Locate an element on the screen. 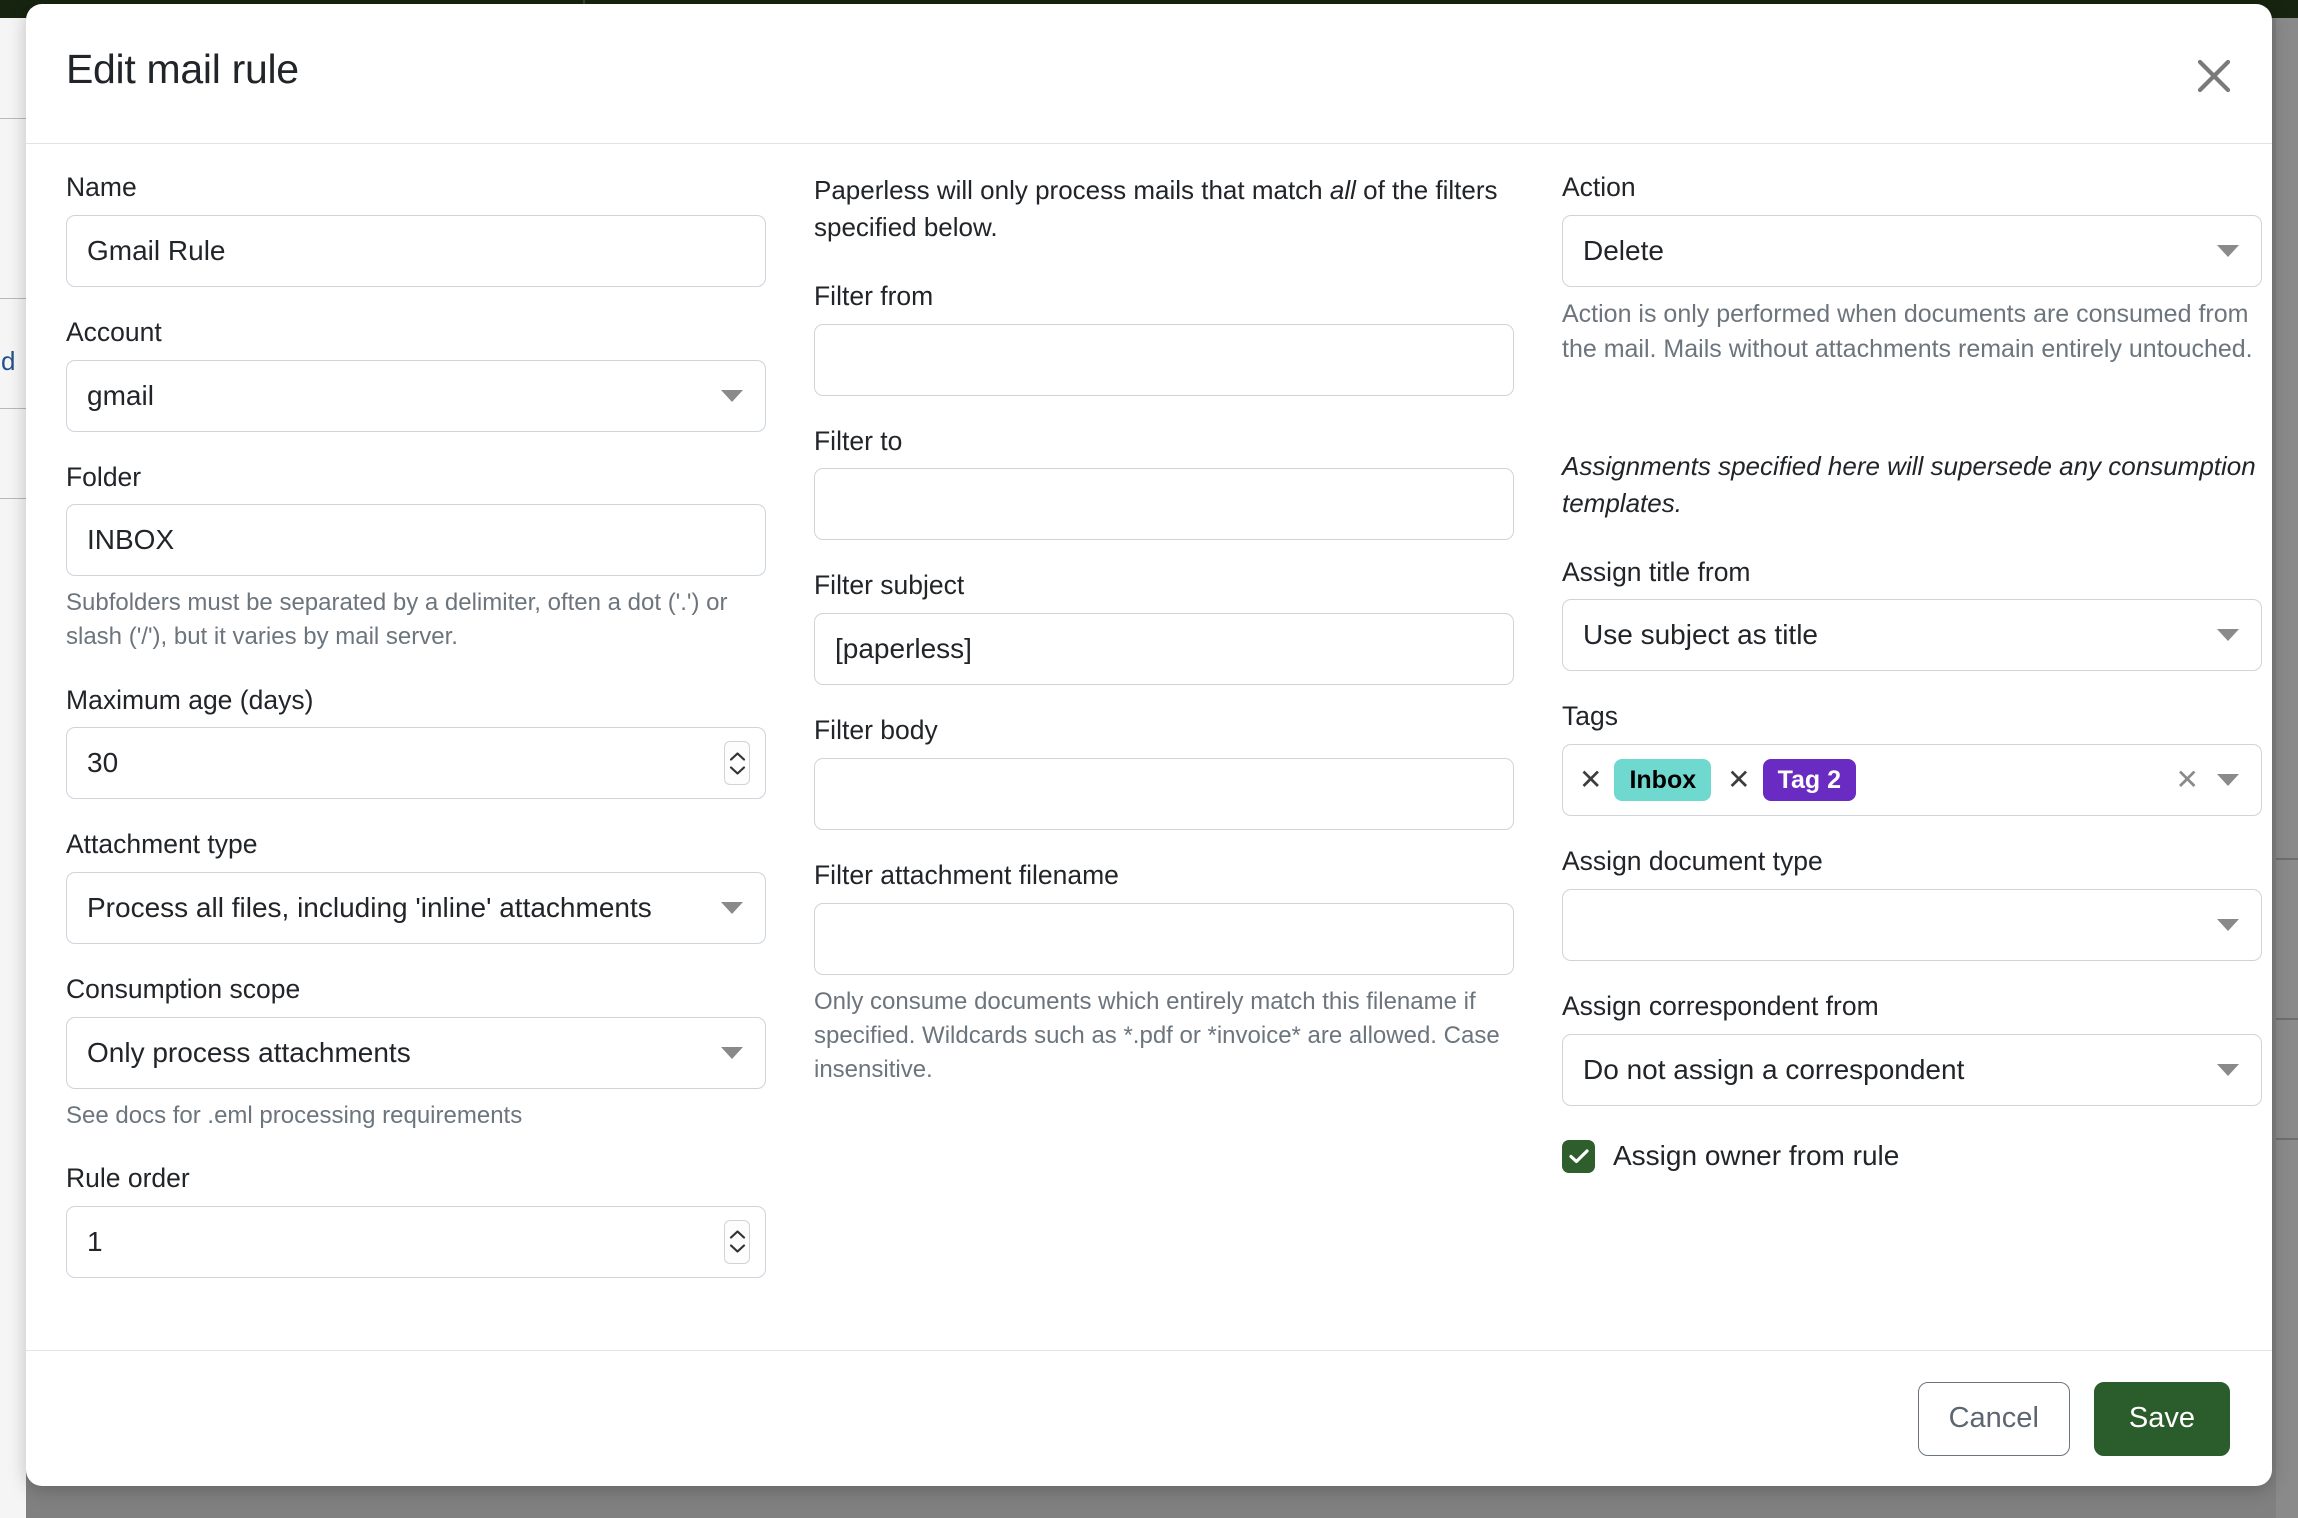 The width and height of the screenshot is (2298, 1518). field-assign-owner-from-rule: Assign owner from rule is located at coordinates (1912, 1156).